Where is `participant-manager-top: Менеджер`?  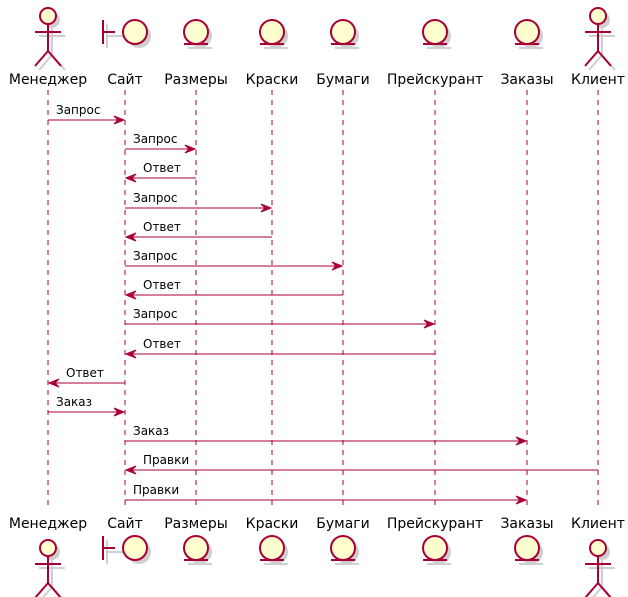
participant-manager-top: Менеджер is located at coordinates (48, 47).